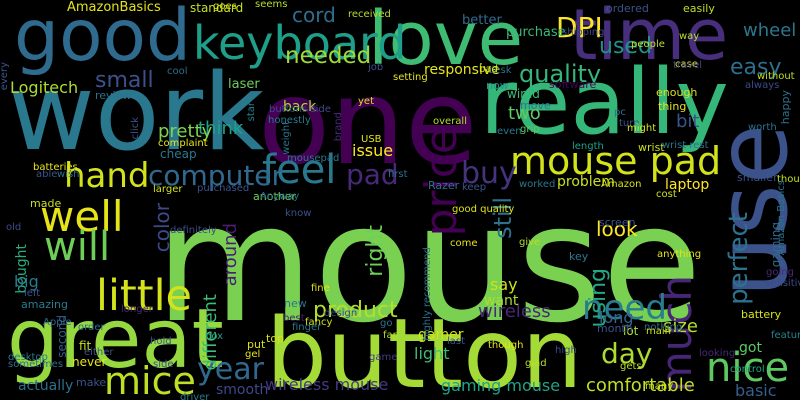 The height and width of the screenshot is (400, 800). I want to click on word-made: made, so click(46, 203).